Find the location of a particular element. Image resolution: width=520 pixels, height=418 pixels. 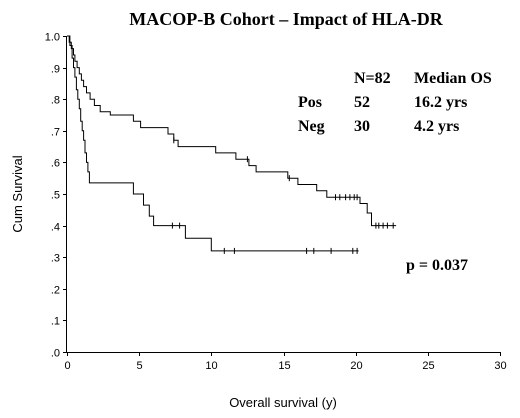

y-tick-label: .0 is located at coordinates (55, 354).